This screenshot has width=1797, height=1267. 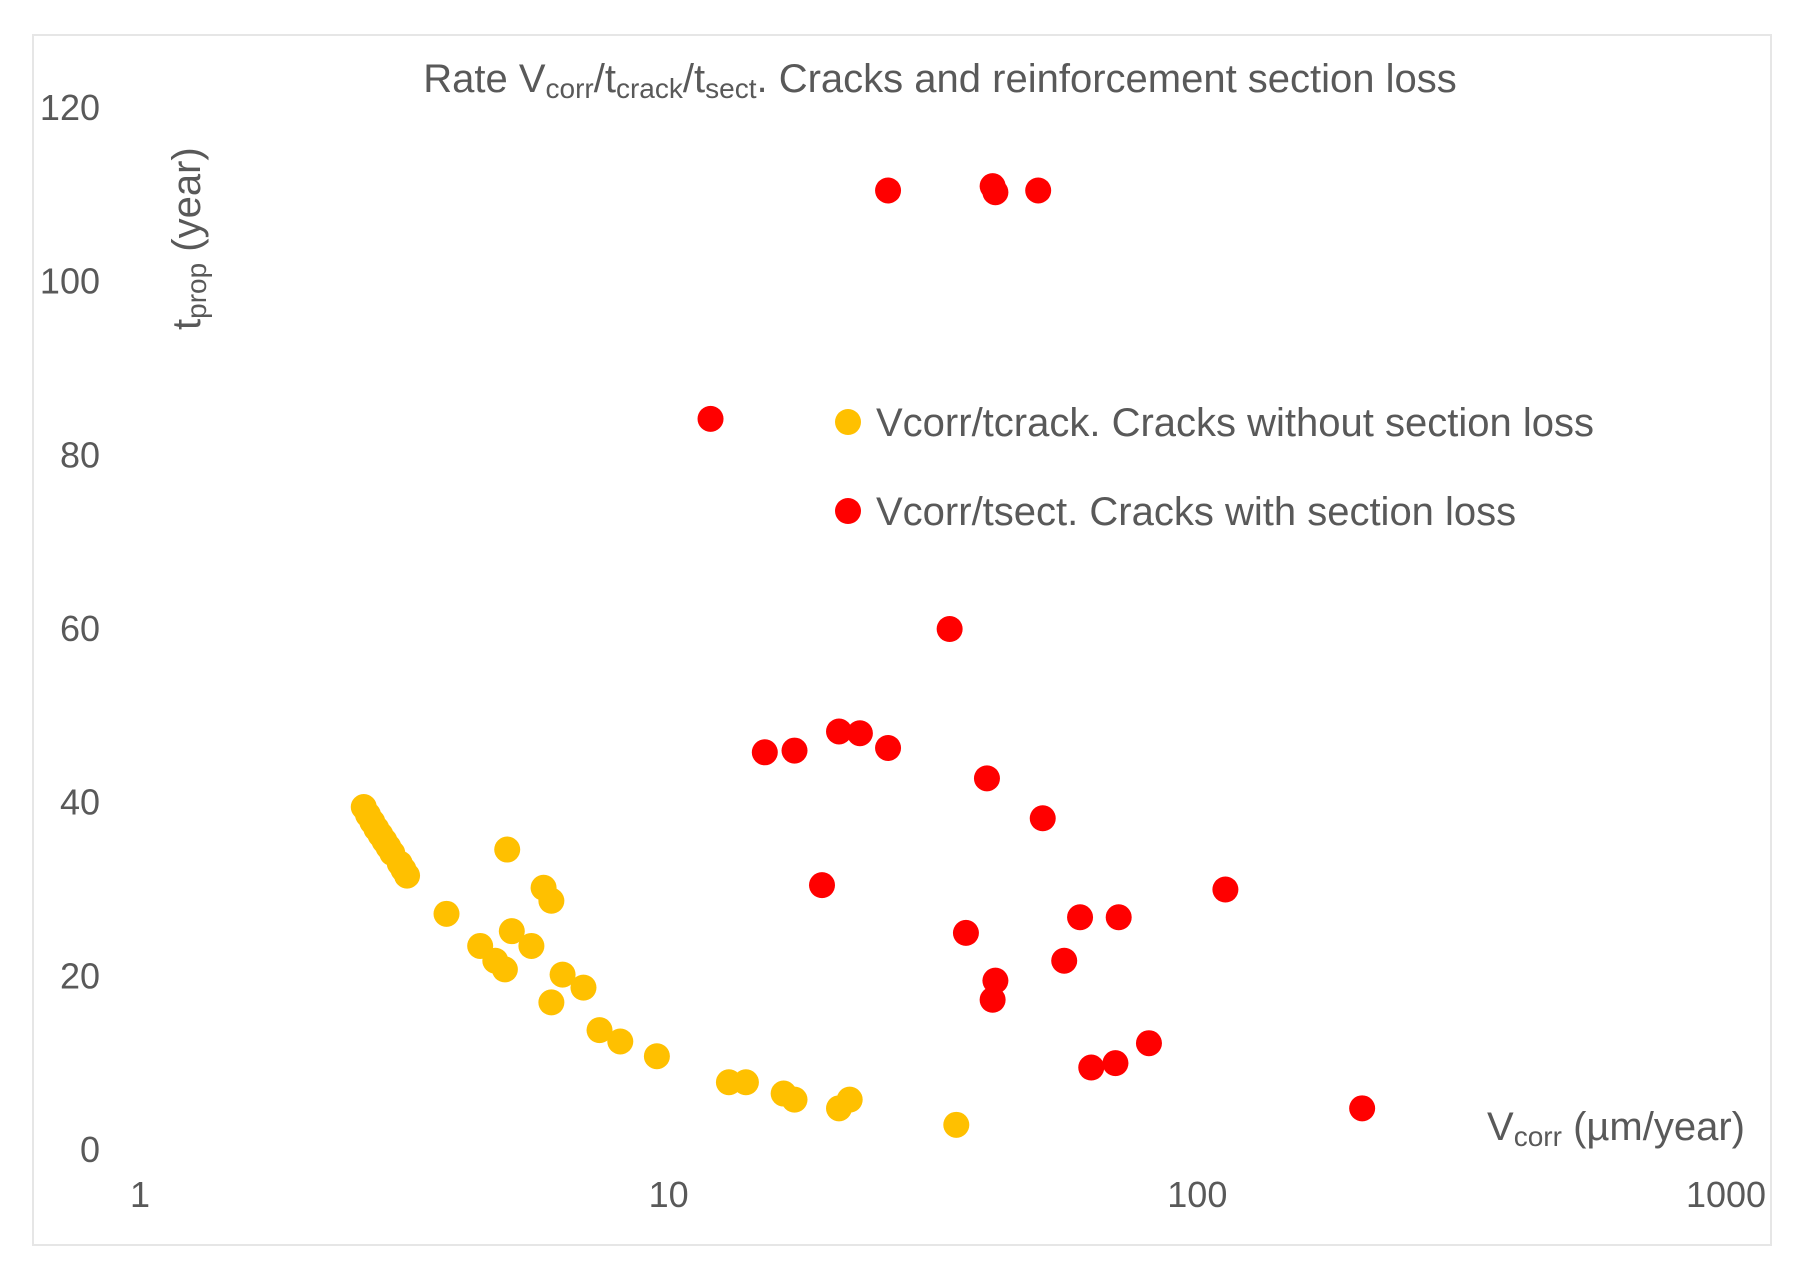 I want to click on legend-marker-yellow, so click(x=848, y=422).